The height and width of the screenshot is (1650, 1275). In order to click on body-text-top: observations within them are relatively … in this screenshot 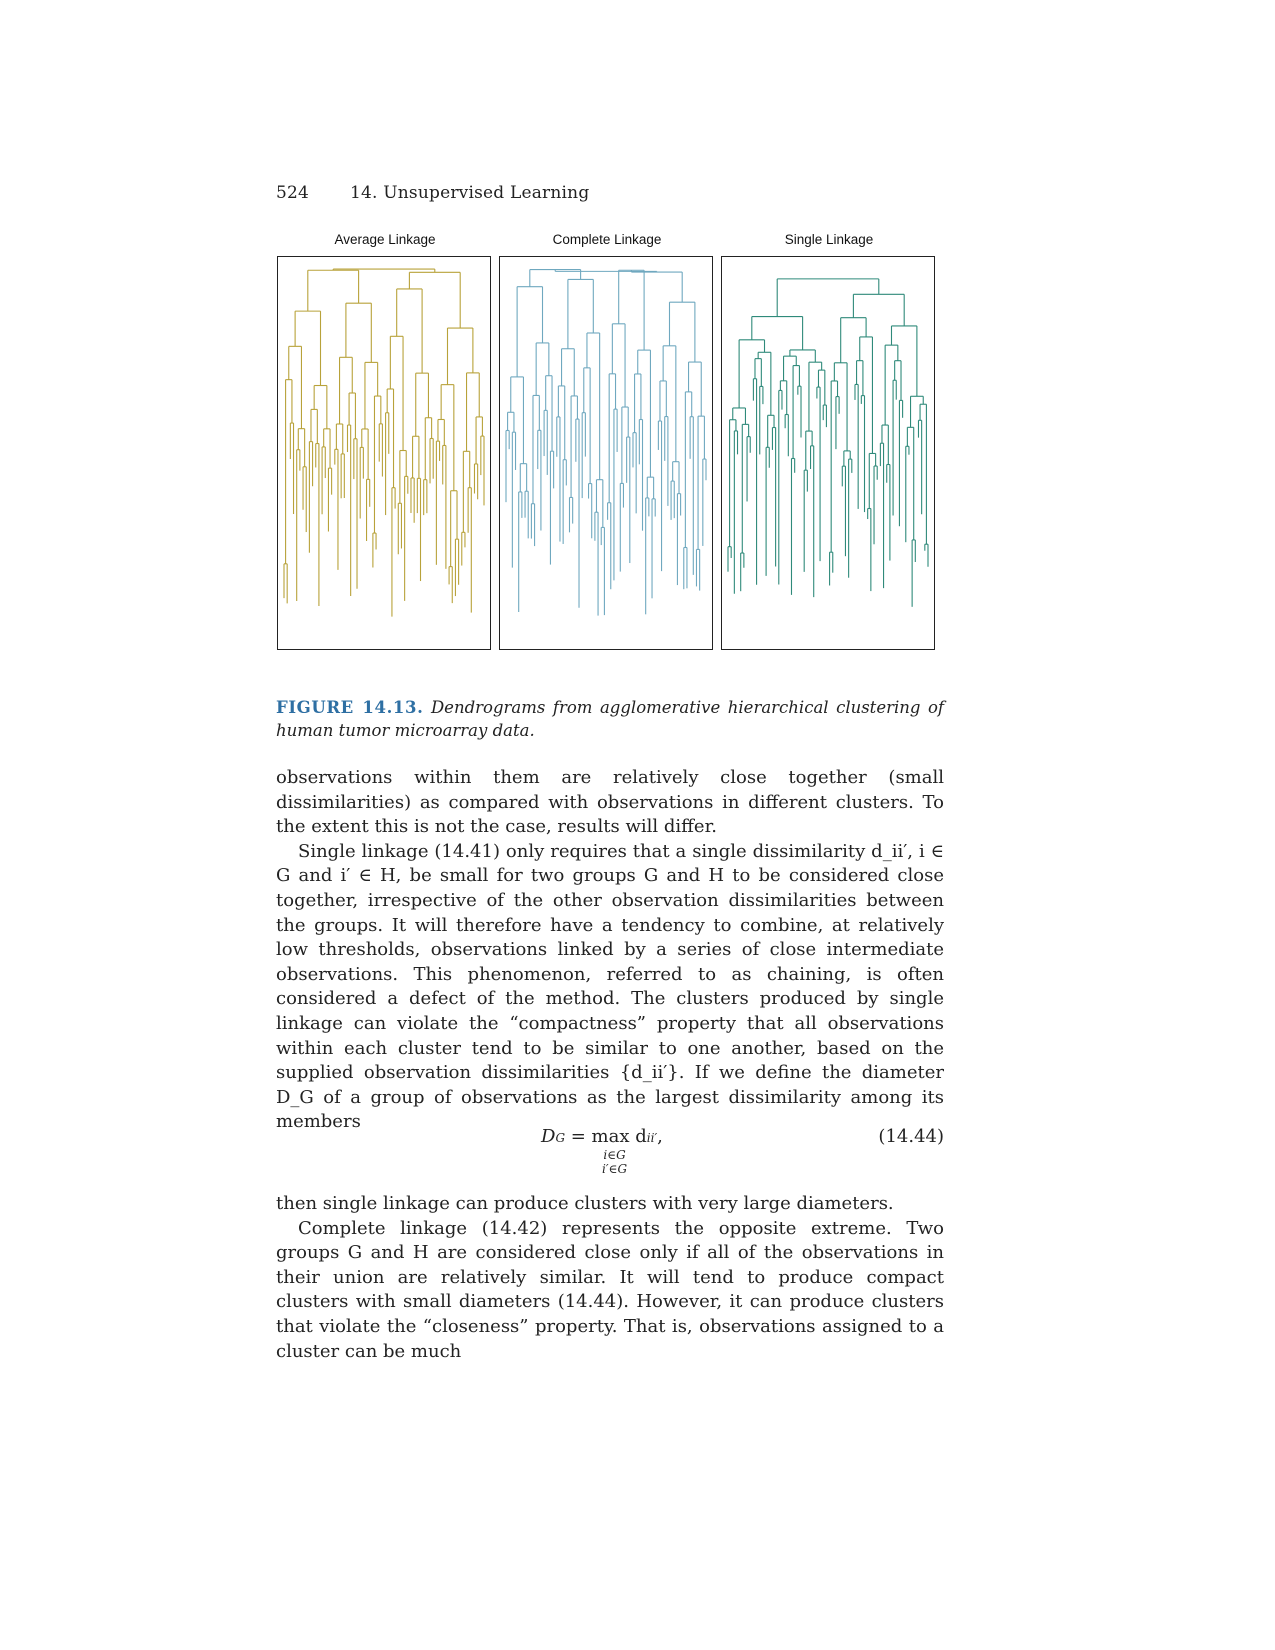, I will do `click(610, 950)`.